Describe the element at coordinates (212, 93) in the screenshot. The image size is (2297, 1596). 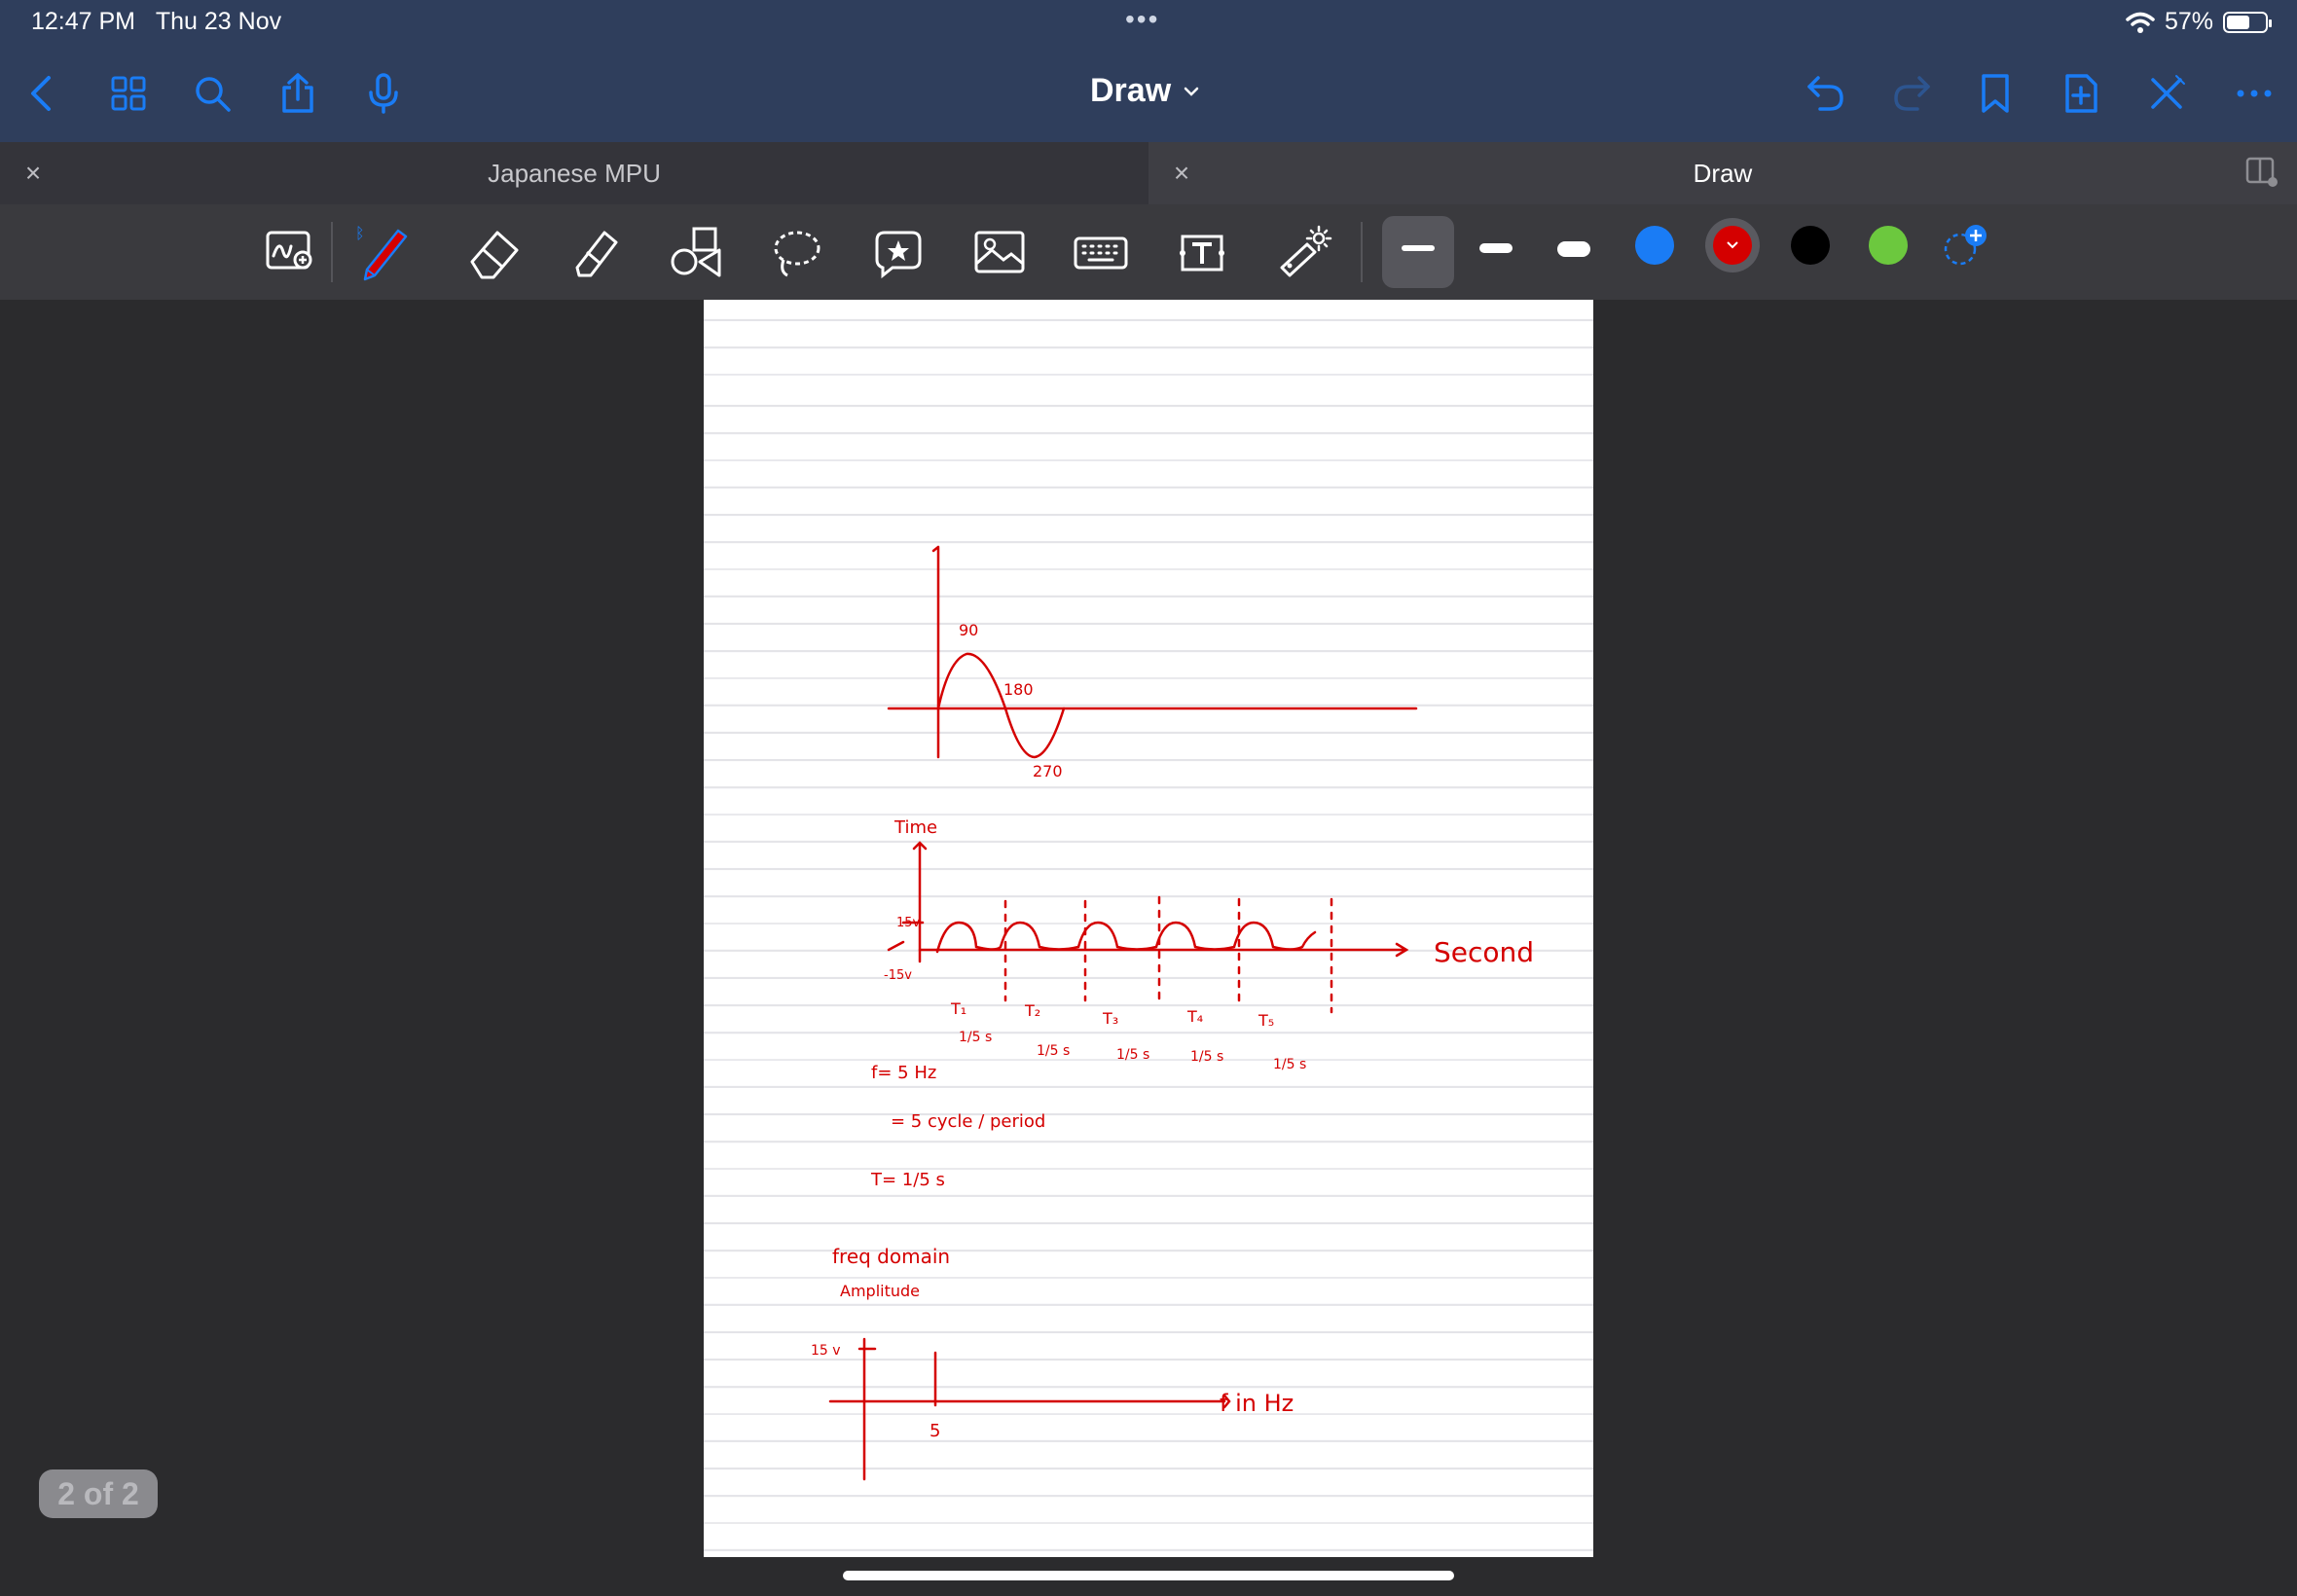
I see `search-icon` at that location.